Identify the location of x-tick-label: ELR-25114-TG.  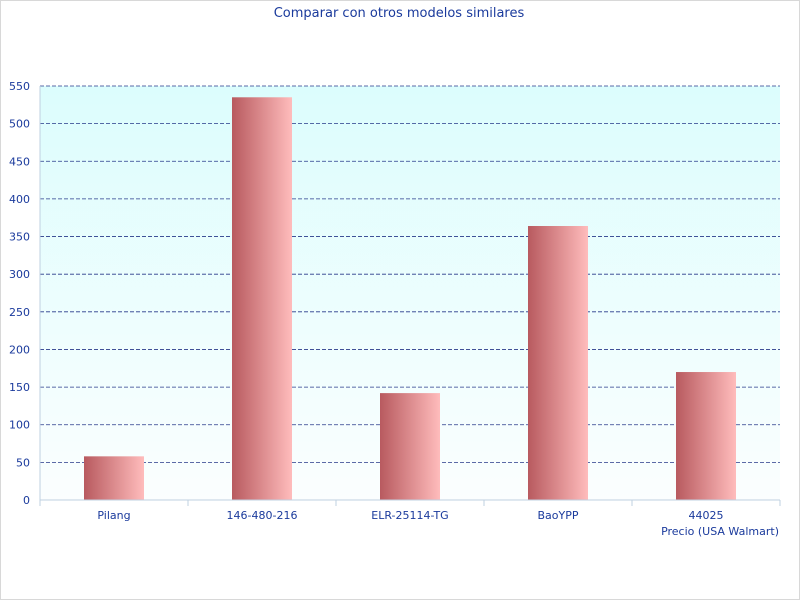
(409, 515).